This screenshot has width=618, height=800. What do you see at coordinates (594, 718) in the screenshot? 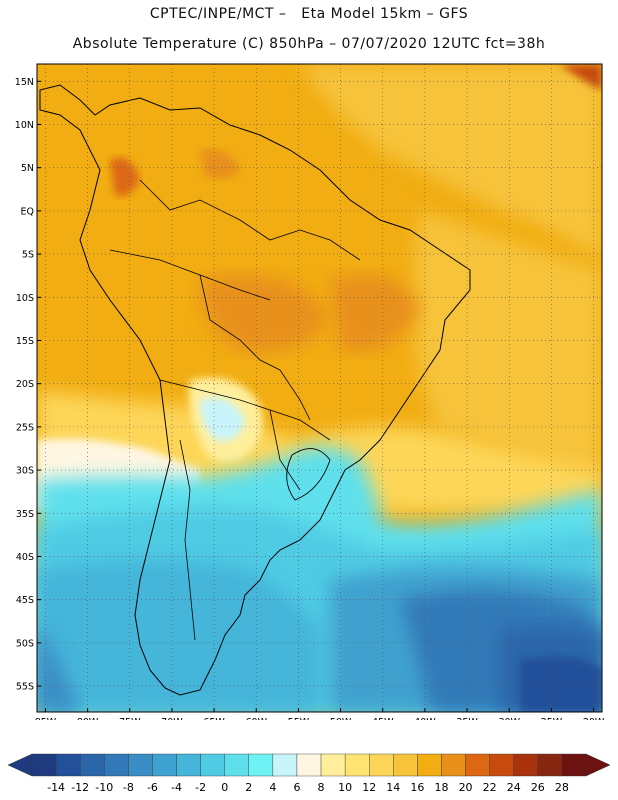
I see `lon-label: 20W` at bounding box center [594, 718].